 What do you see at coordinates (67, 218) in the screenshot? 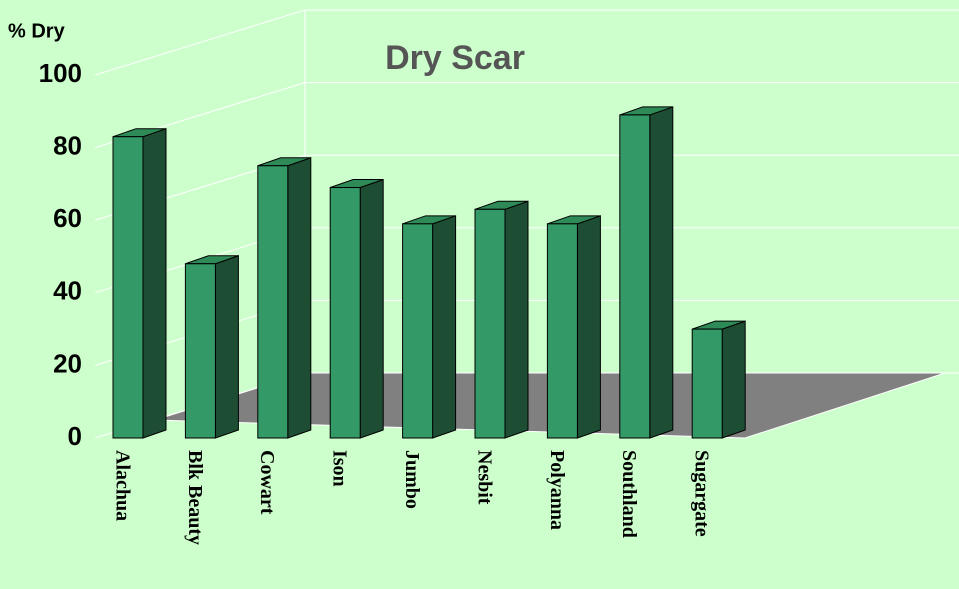
I see `y-tick-label: 60` at bounding box center [67, 218].